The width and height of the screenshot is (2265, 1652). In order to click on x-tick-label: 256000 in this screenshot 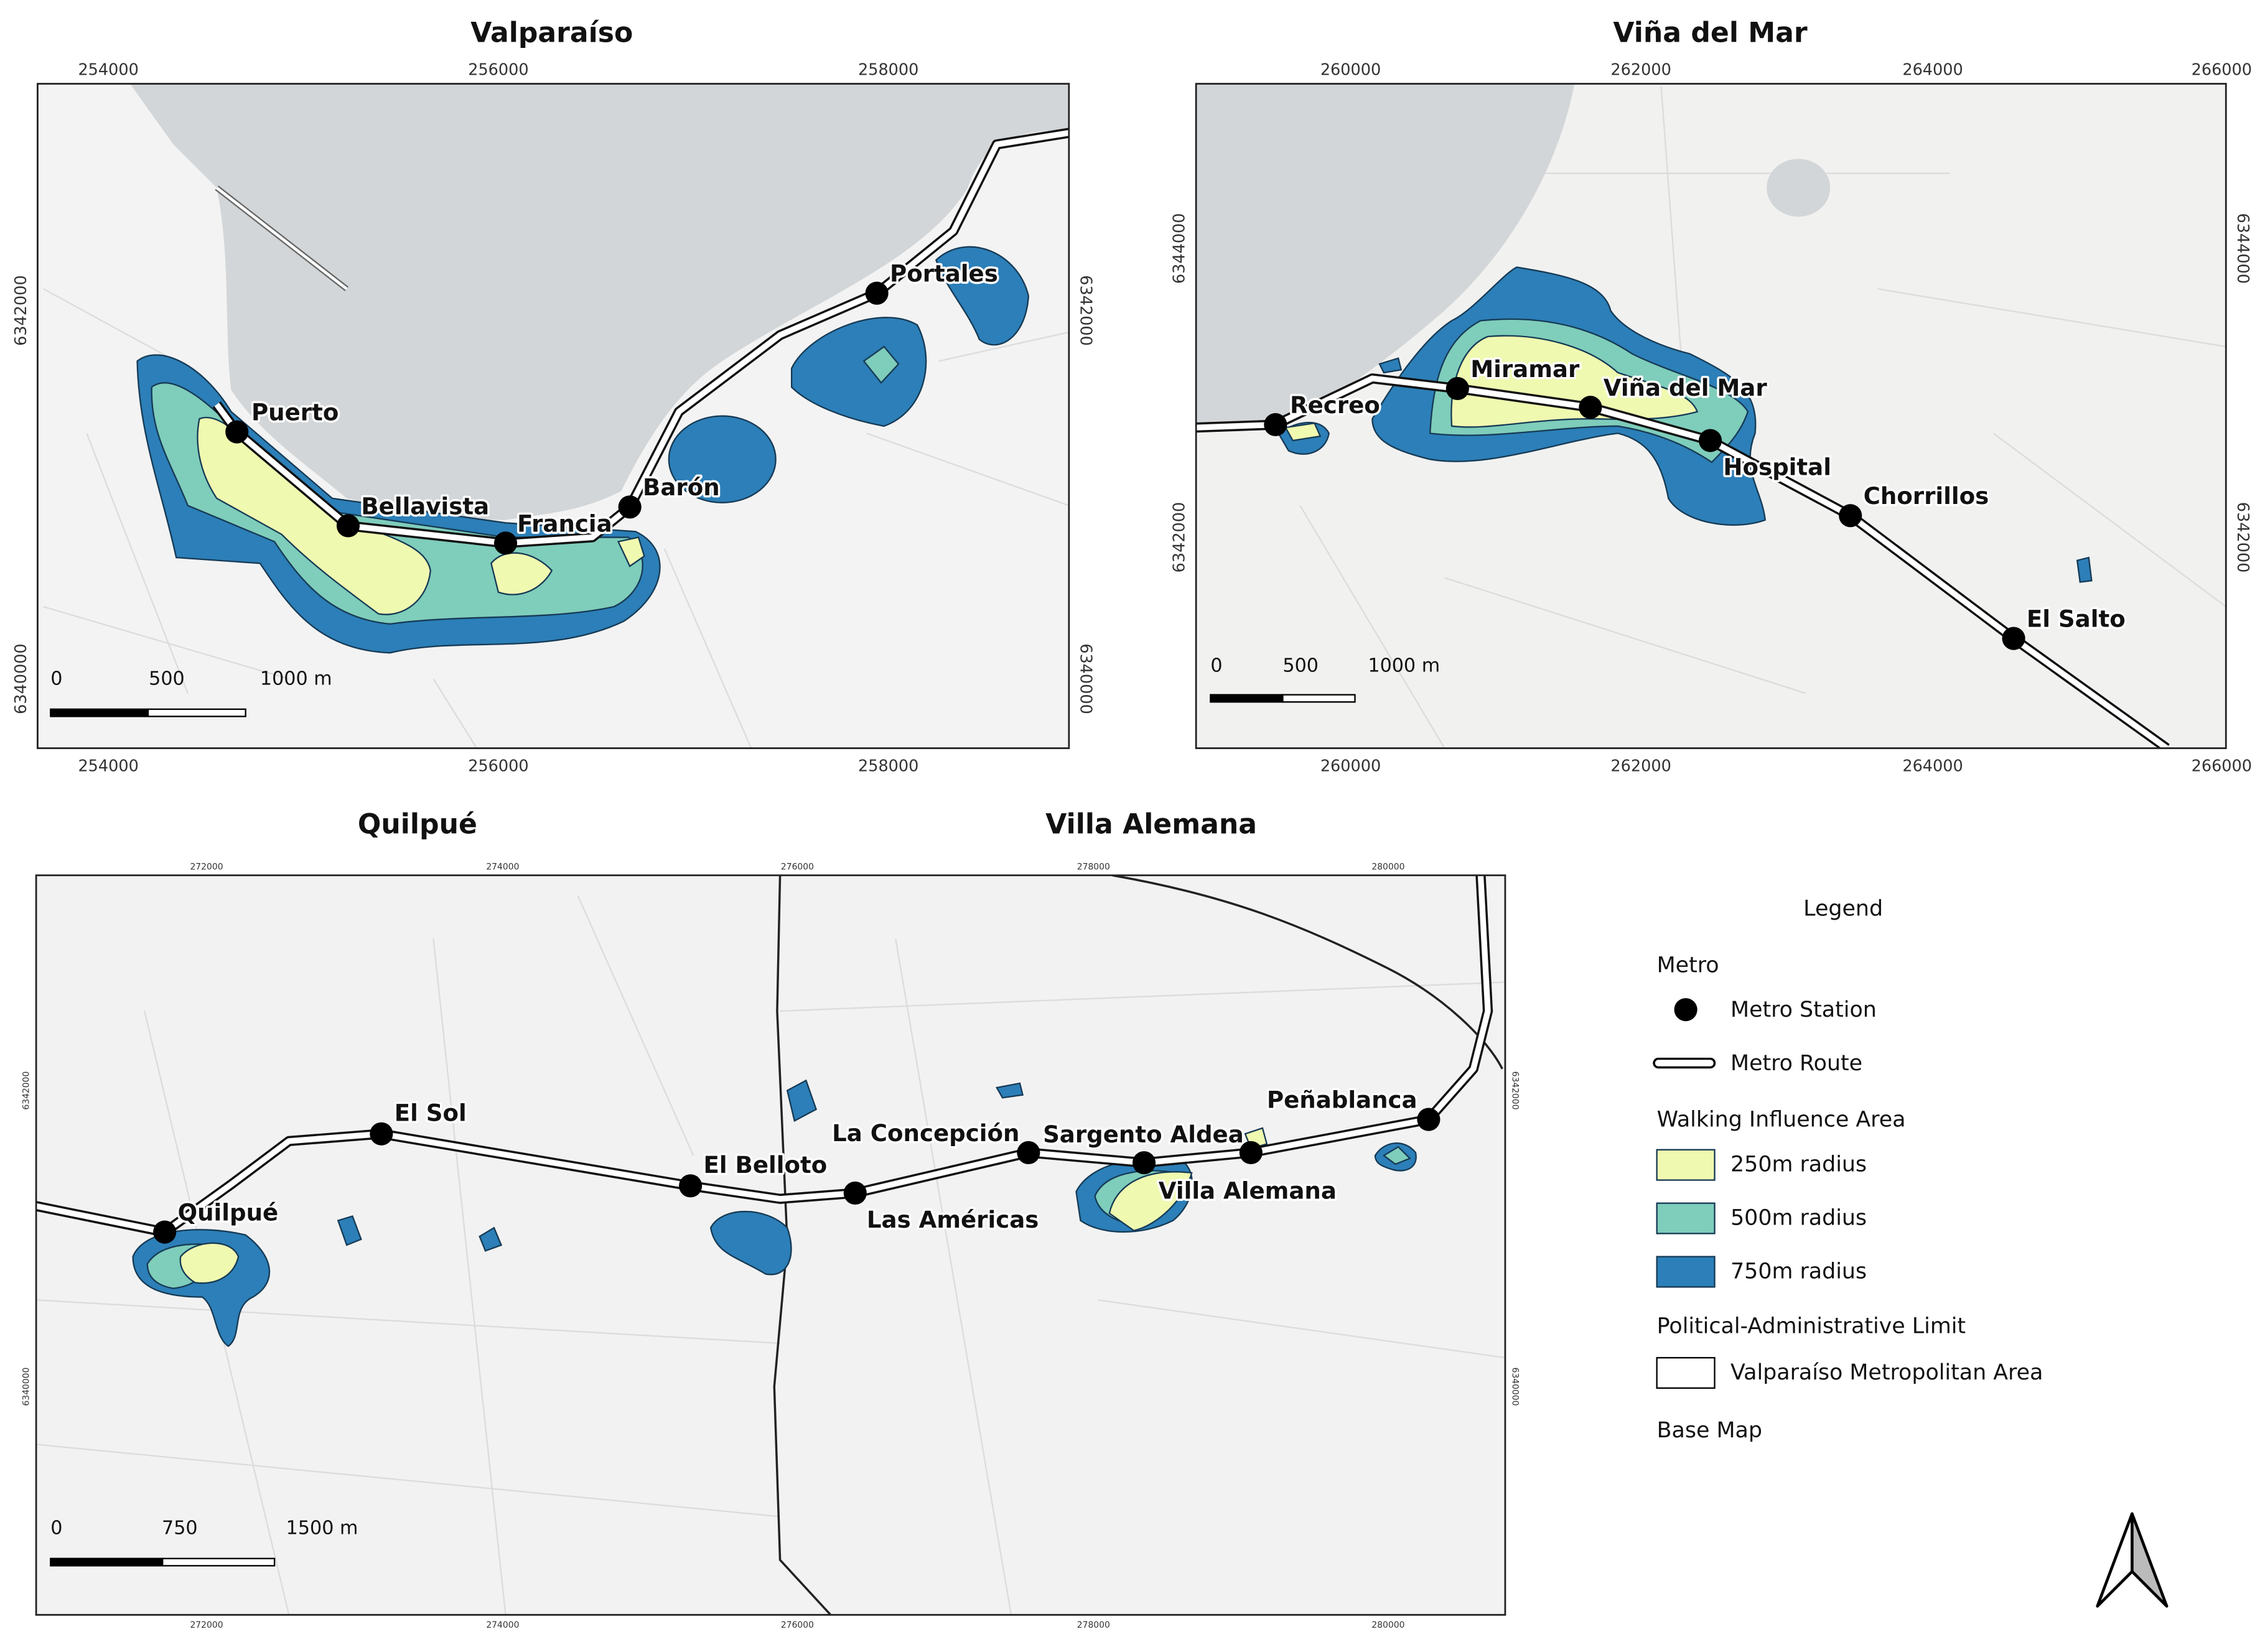, I will do `click(498, 766)`.